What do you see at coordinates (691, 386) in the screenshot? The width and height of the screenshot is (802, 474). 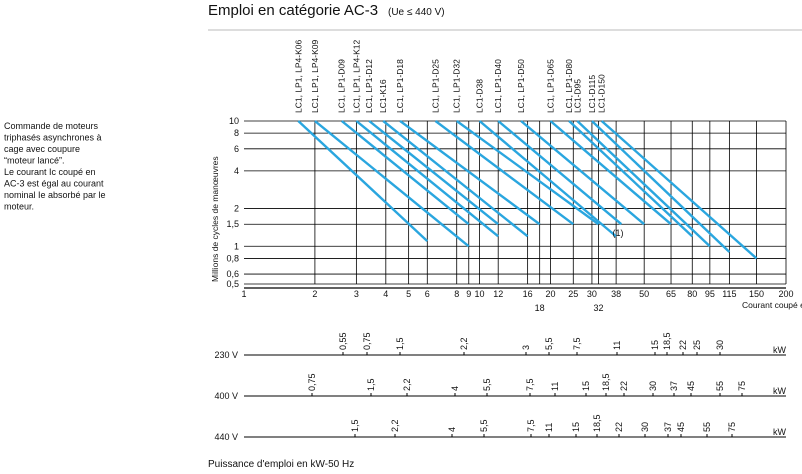 I see `scale-tick-label: 45` at bounding box center [691, 386].